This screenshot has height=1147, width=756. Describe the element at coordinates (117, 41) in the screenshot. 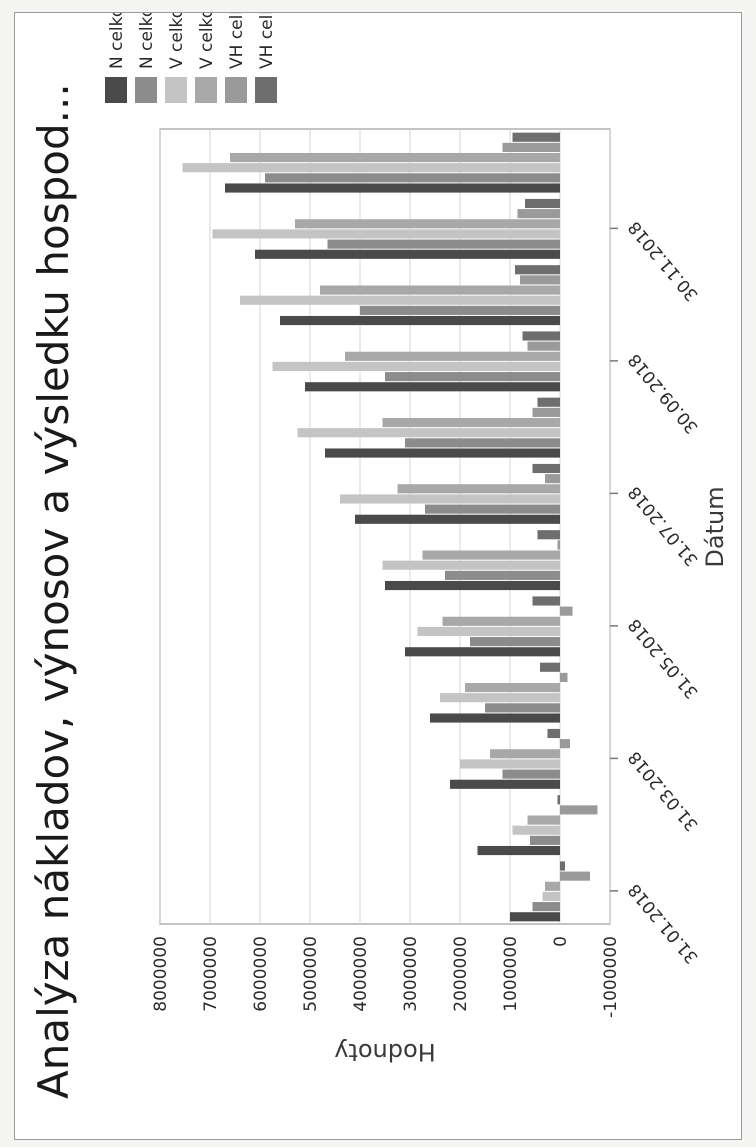

I see `legend-label: N celkové` at that location.